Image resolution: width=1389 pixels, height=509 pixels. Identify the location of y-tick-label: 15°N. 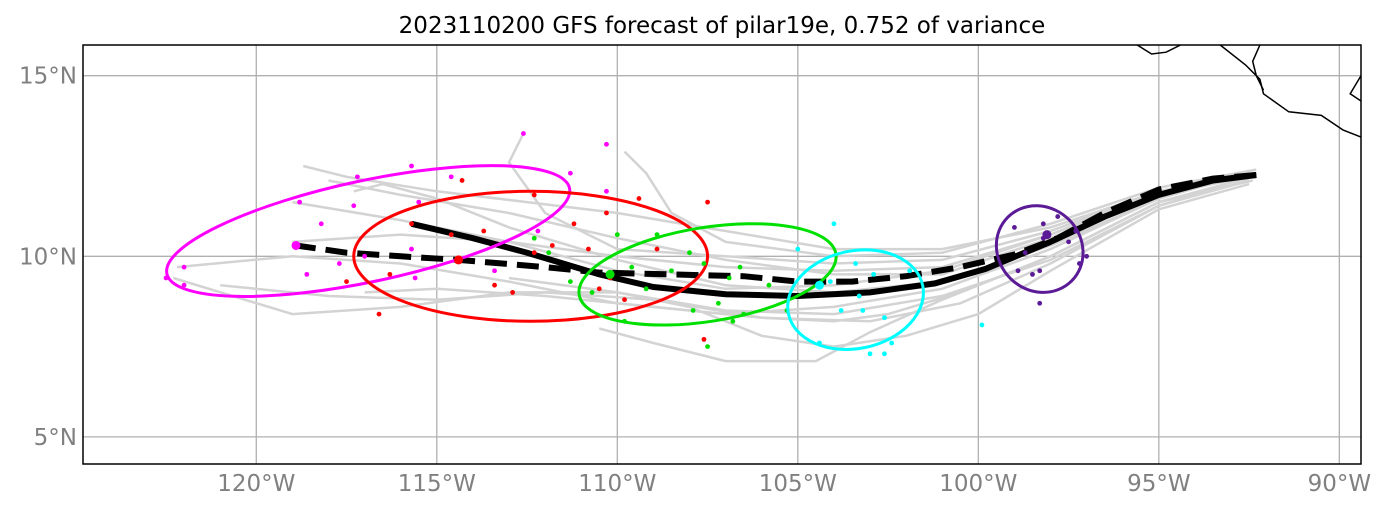
(48, 77).